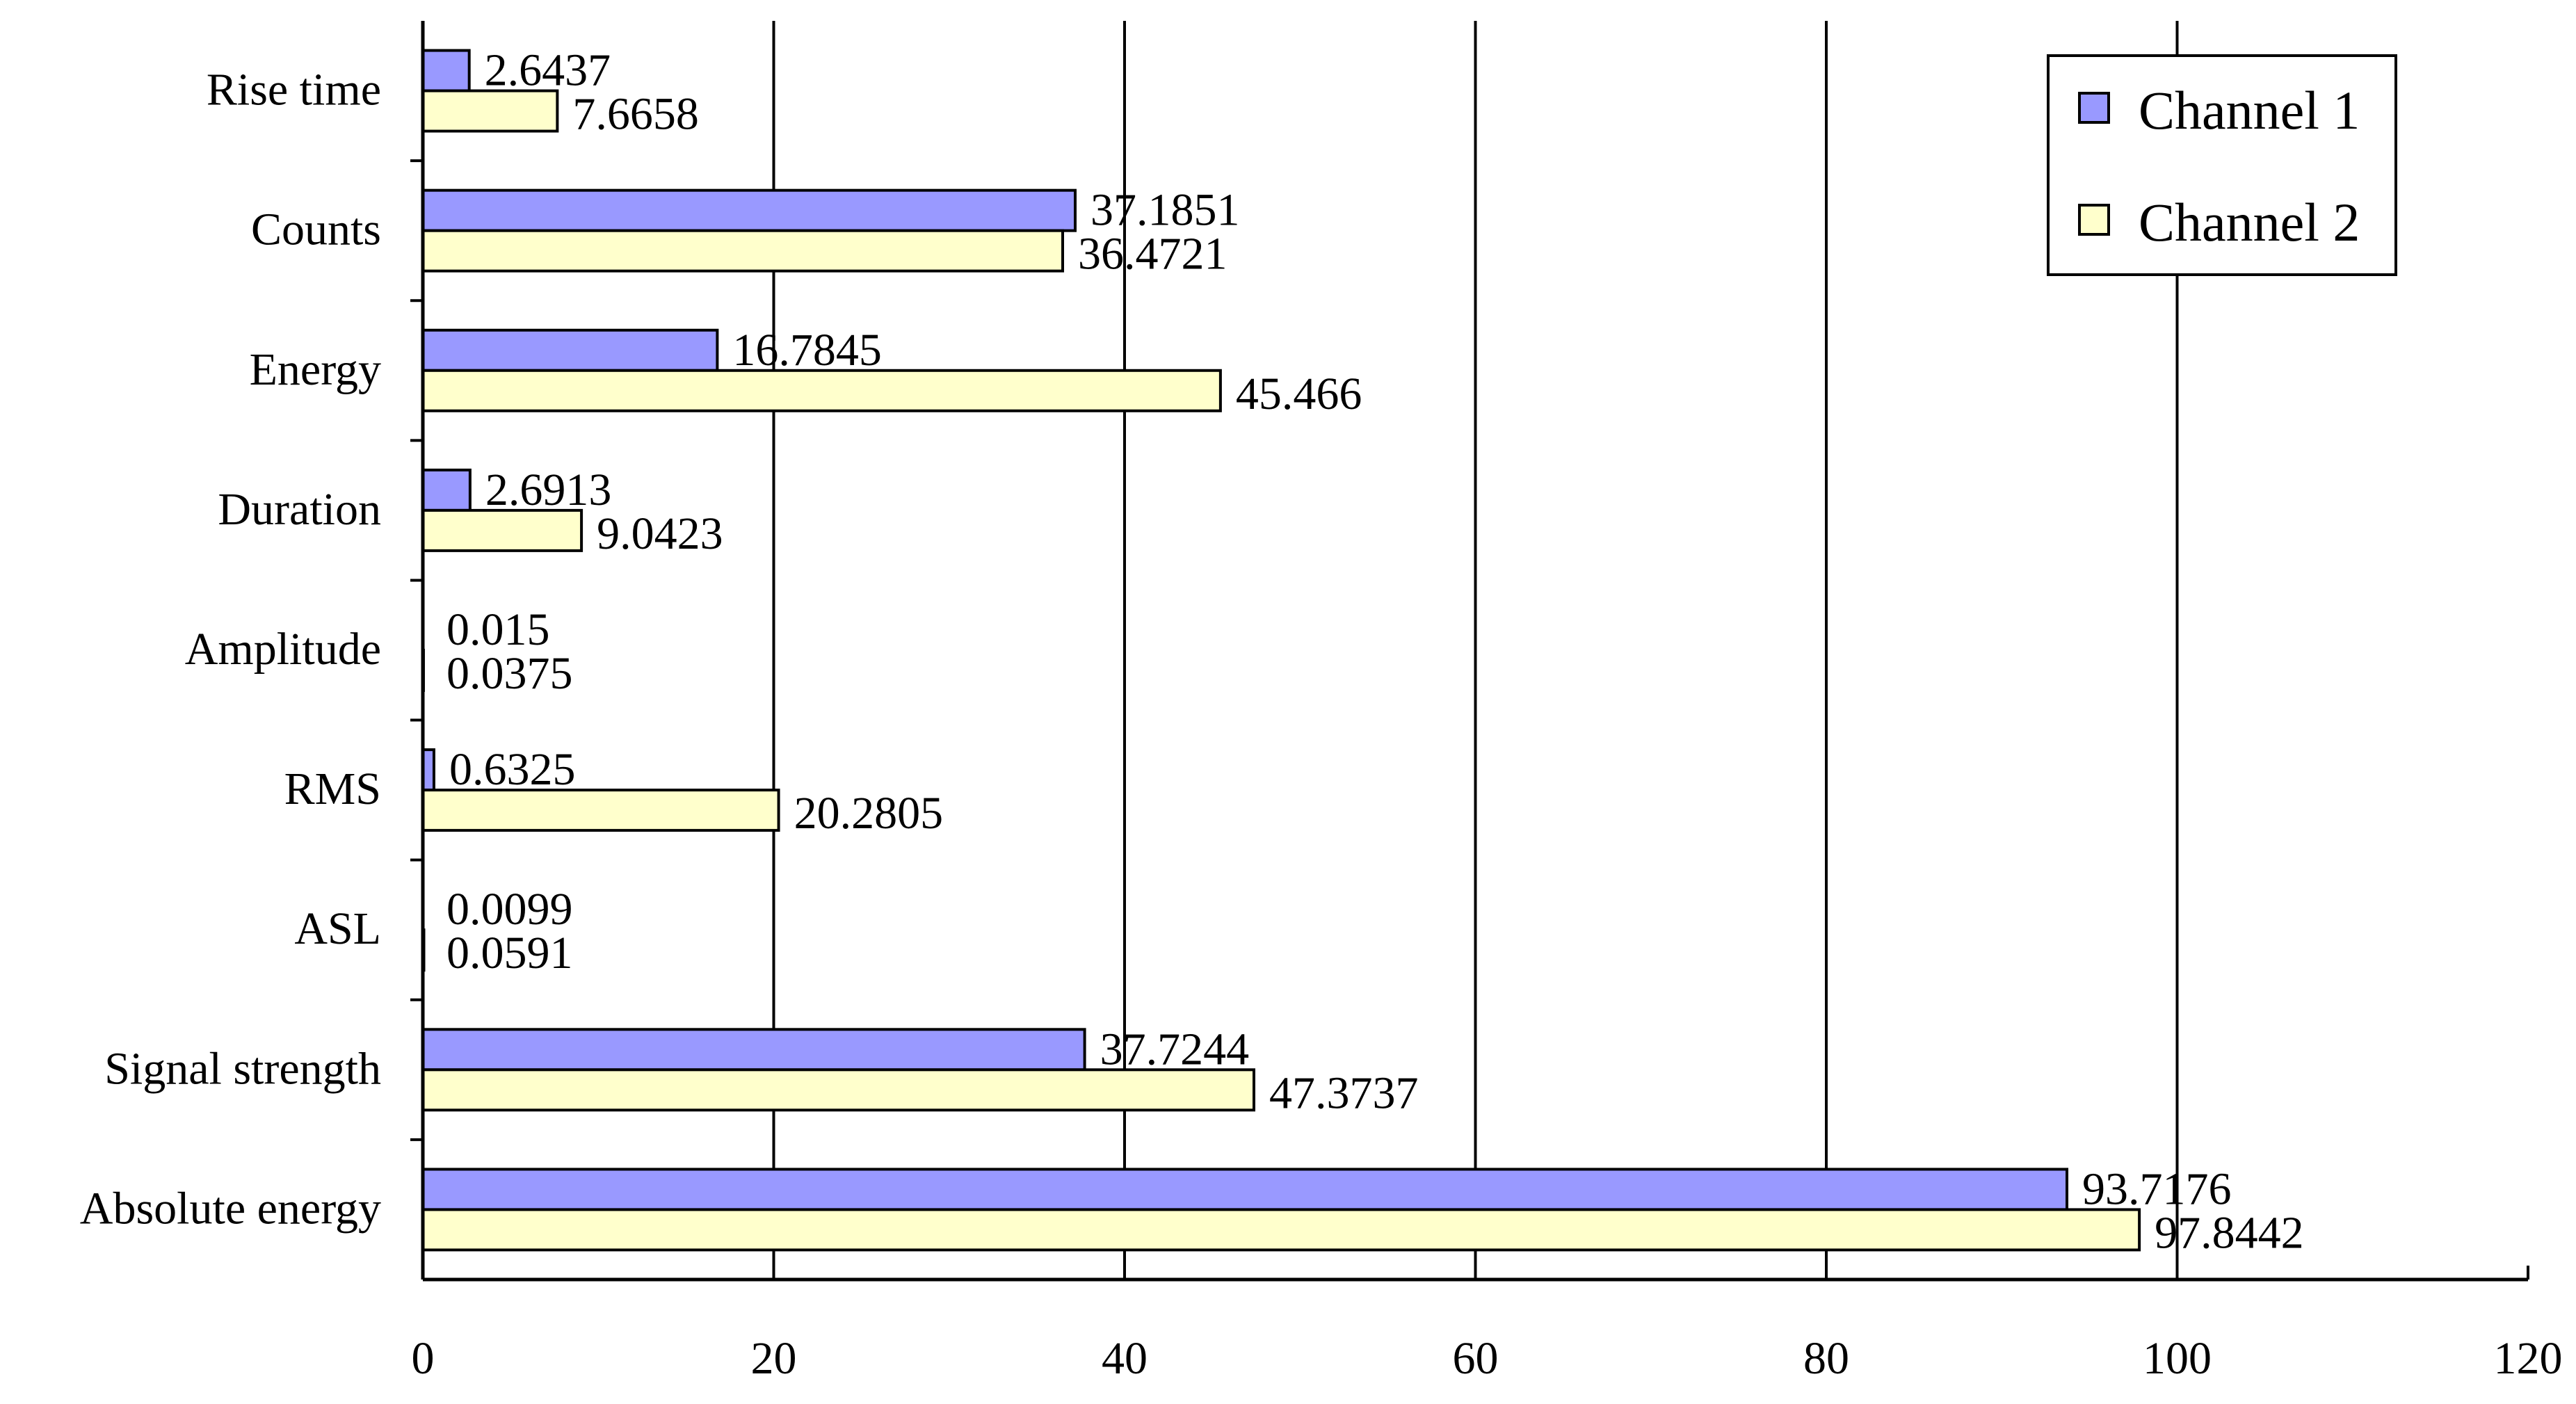 This screenshot has width=2576, height=1404. What do you see at coordinates (1175, 1049) in the screenshot?
I see `data-label-signal-strength-channel-1: 37.7244` at bounding box center [1175, 1049].